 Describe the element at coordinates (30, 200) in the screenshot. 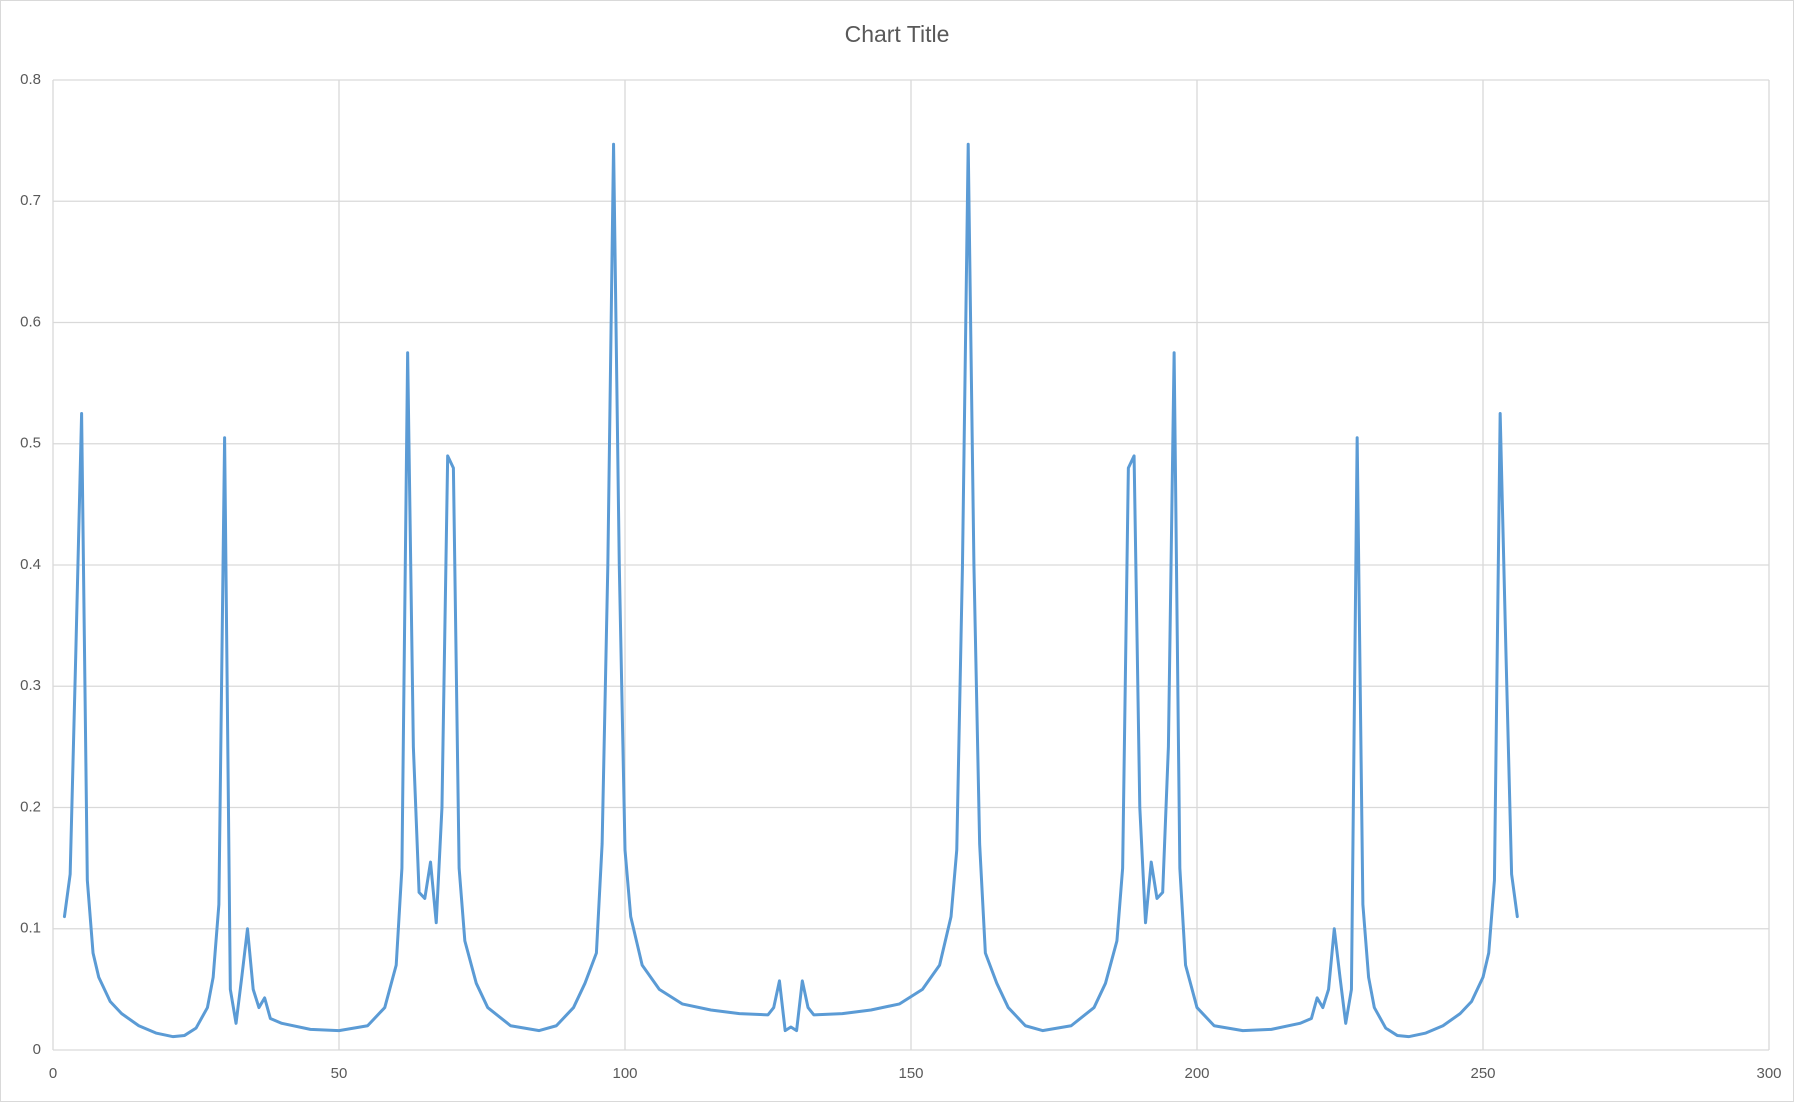

I see `y-tick-label: 0.7` at that location.